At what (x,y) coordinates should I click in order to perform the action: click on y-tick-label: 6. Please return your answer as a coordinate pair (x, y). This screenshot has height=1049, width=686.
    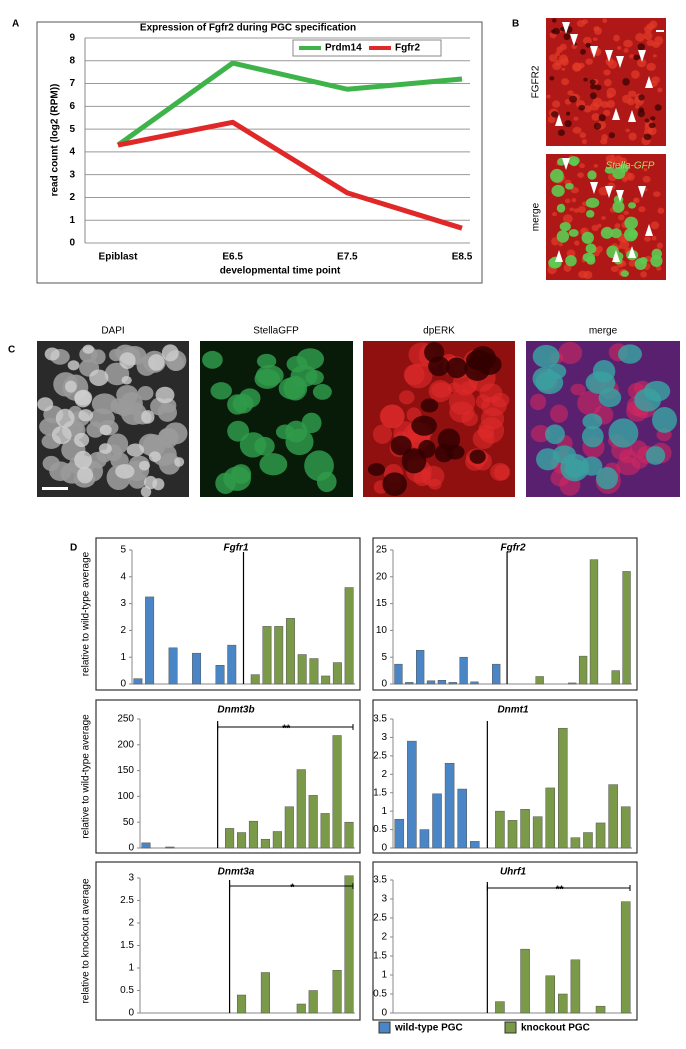
    Looking at the image, I should click on (72, 106).